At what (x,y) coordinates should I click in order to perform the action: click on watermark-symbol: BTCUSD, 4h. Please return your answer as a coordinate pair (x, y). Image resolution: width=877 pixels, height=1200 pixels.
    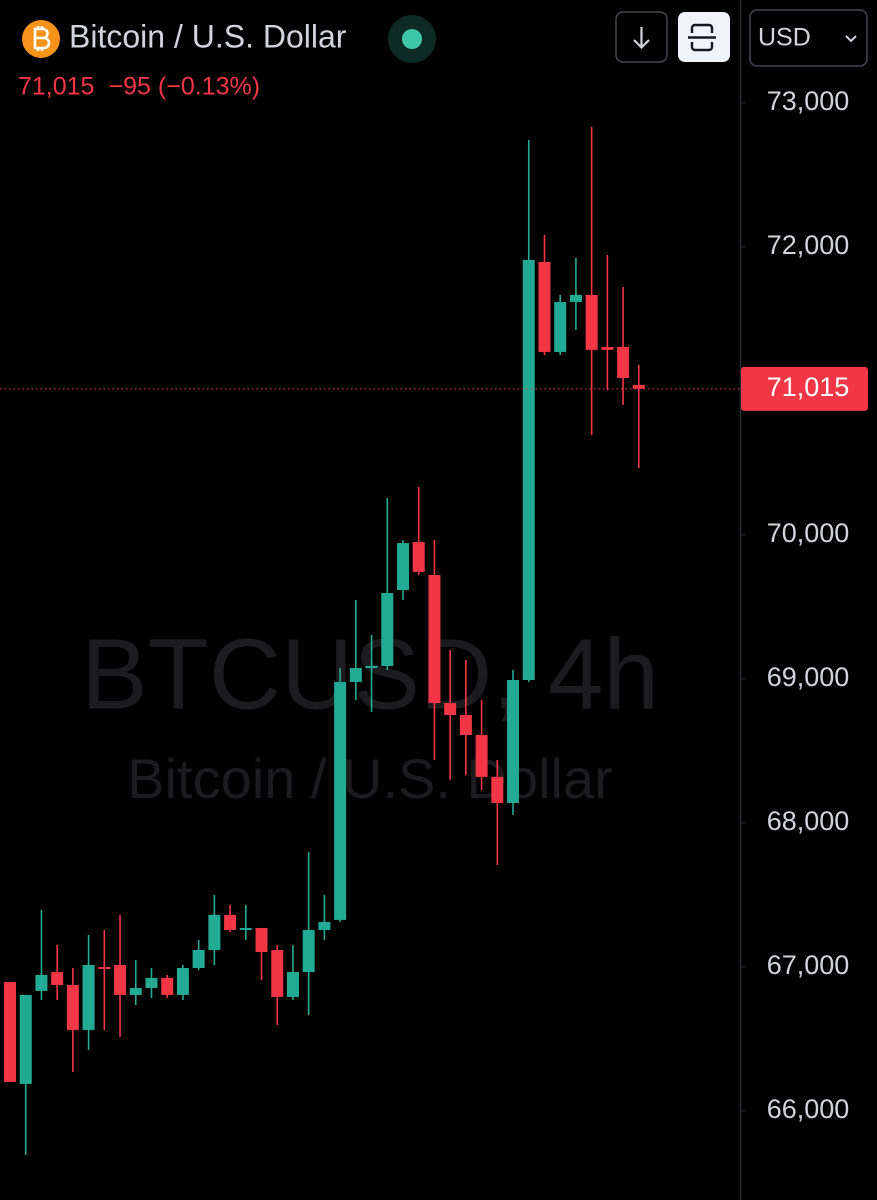
    Looking at the image, I should click on (370, 674).